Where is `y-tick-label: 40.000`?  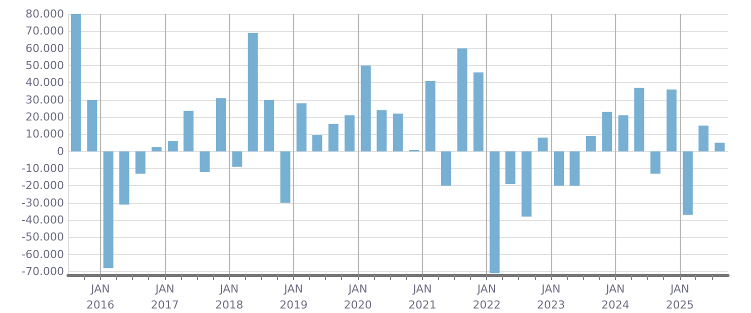 y-tick-label: 40.000 is located at coordinates (45, 83).